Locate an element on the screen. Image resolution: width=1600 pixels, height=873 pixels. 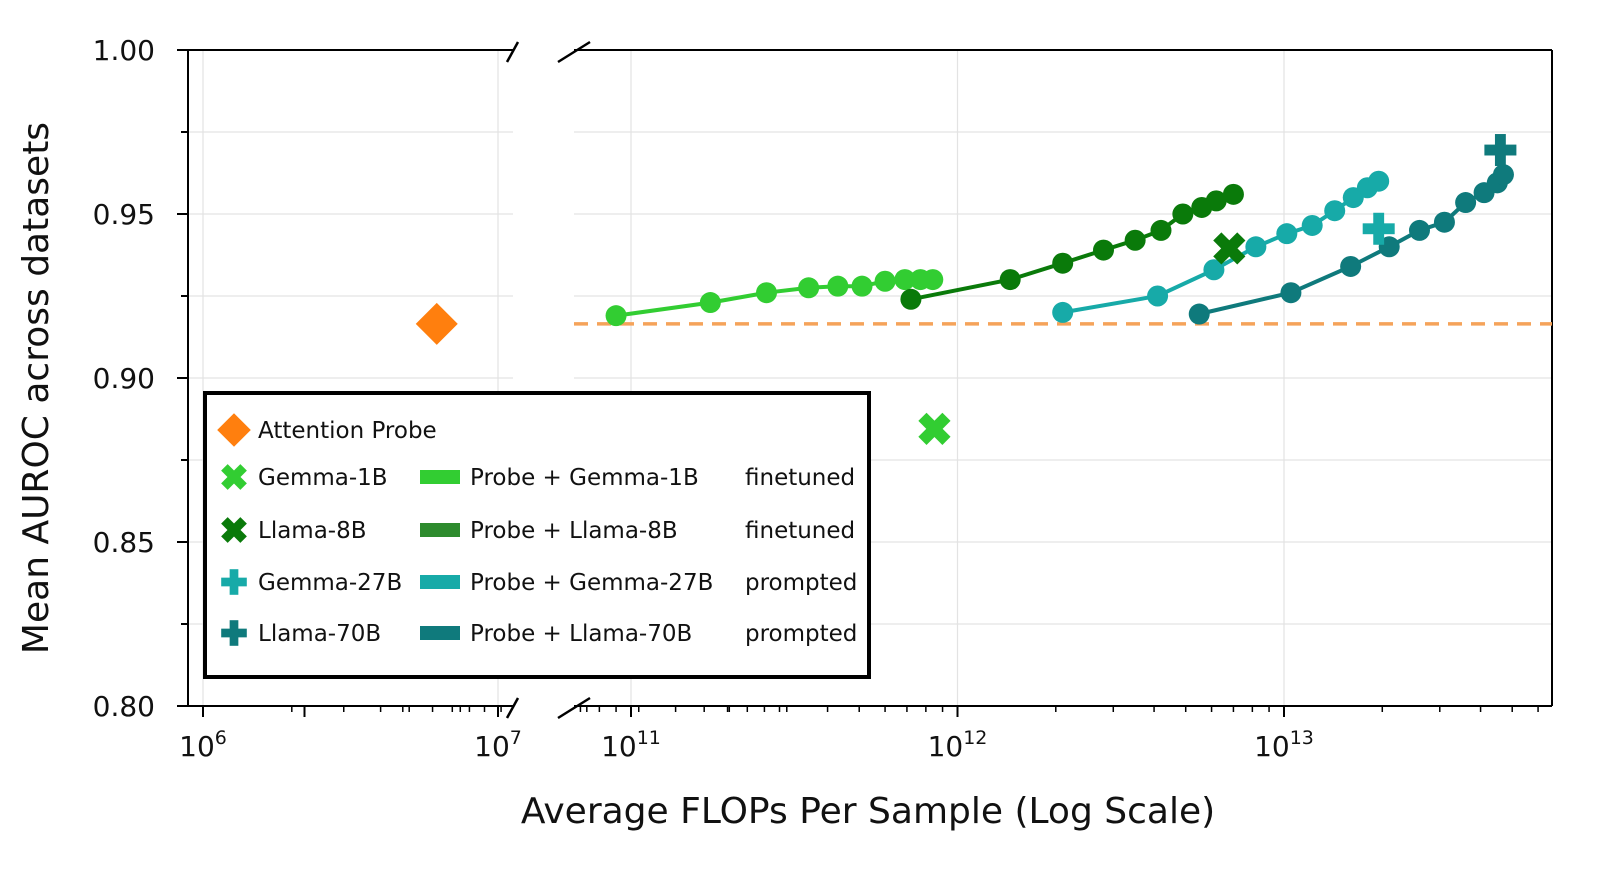
x-tick-label: 10¹³ is located at coordinates (1284, 745).